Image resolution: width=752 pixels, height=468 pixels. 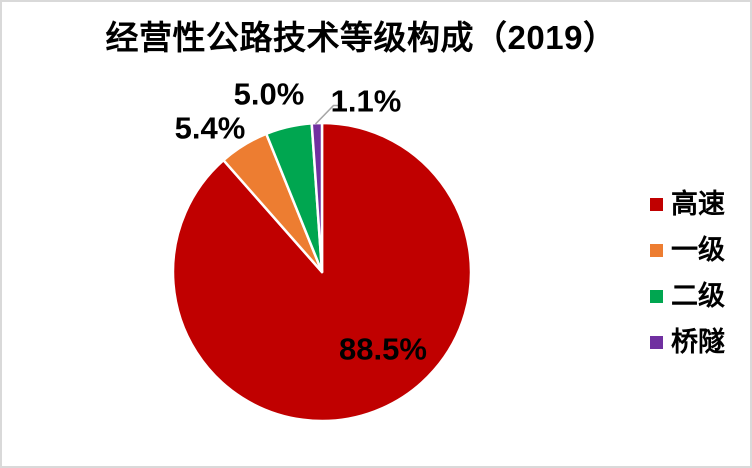 What do you see at coordinates (698, 249) in the screenshot?
I see `legend-label-grade1: 一级` at bounding box center [698, 249].